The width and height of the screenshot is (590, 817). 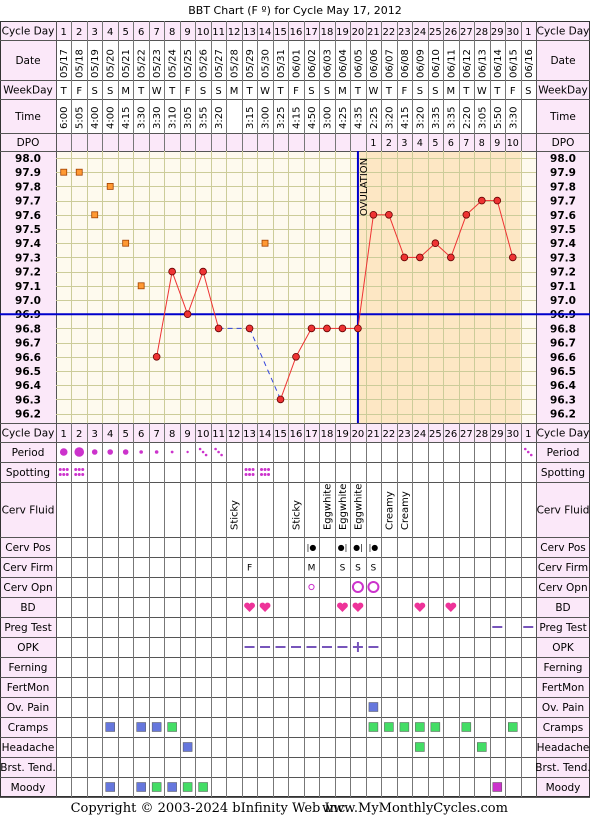 What do you see at coordinates (250, 63) in the screenshot?
I see `date-label: 05/29` at bounding box center [250, 63].